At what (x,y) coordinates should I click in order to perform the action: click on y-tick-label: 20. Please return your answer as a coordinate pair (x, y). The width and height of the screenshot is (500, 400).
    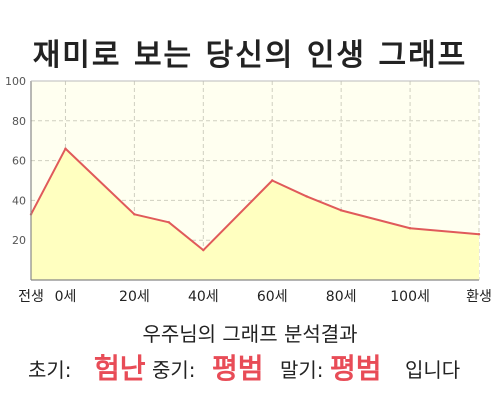
    Looking at the image, I should click on (19, 240).